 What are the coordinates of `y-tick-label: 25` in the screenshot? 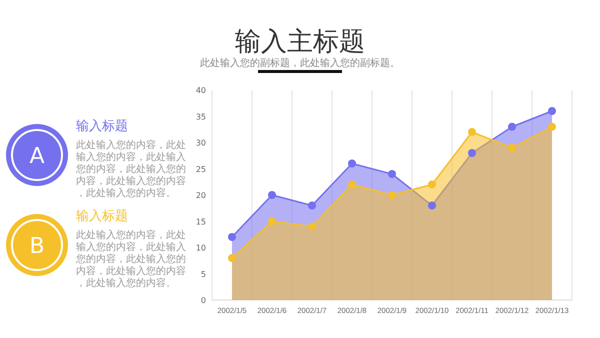 It's located at (201, 169).